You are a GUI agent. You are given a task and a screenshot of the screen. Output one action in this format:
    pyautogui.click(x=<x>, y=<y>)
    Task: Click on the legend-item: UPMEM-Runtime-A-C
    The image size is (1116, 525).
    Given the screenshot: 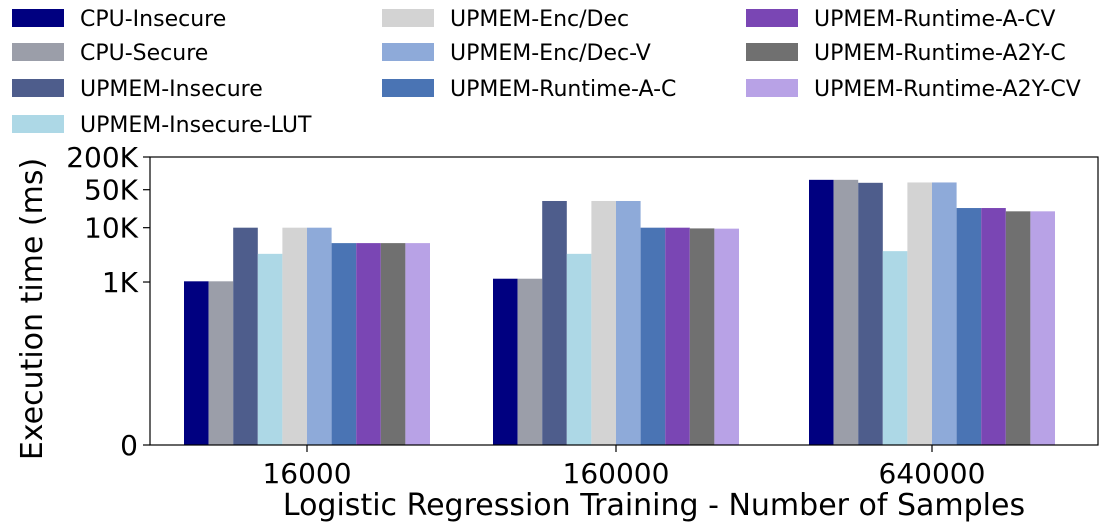 What is the action you would take?
    pyautogui.click(x=529, y=89)
    